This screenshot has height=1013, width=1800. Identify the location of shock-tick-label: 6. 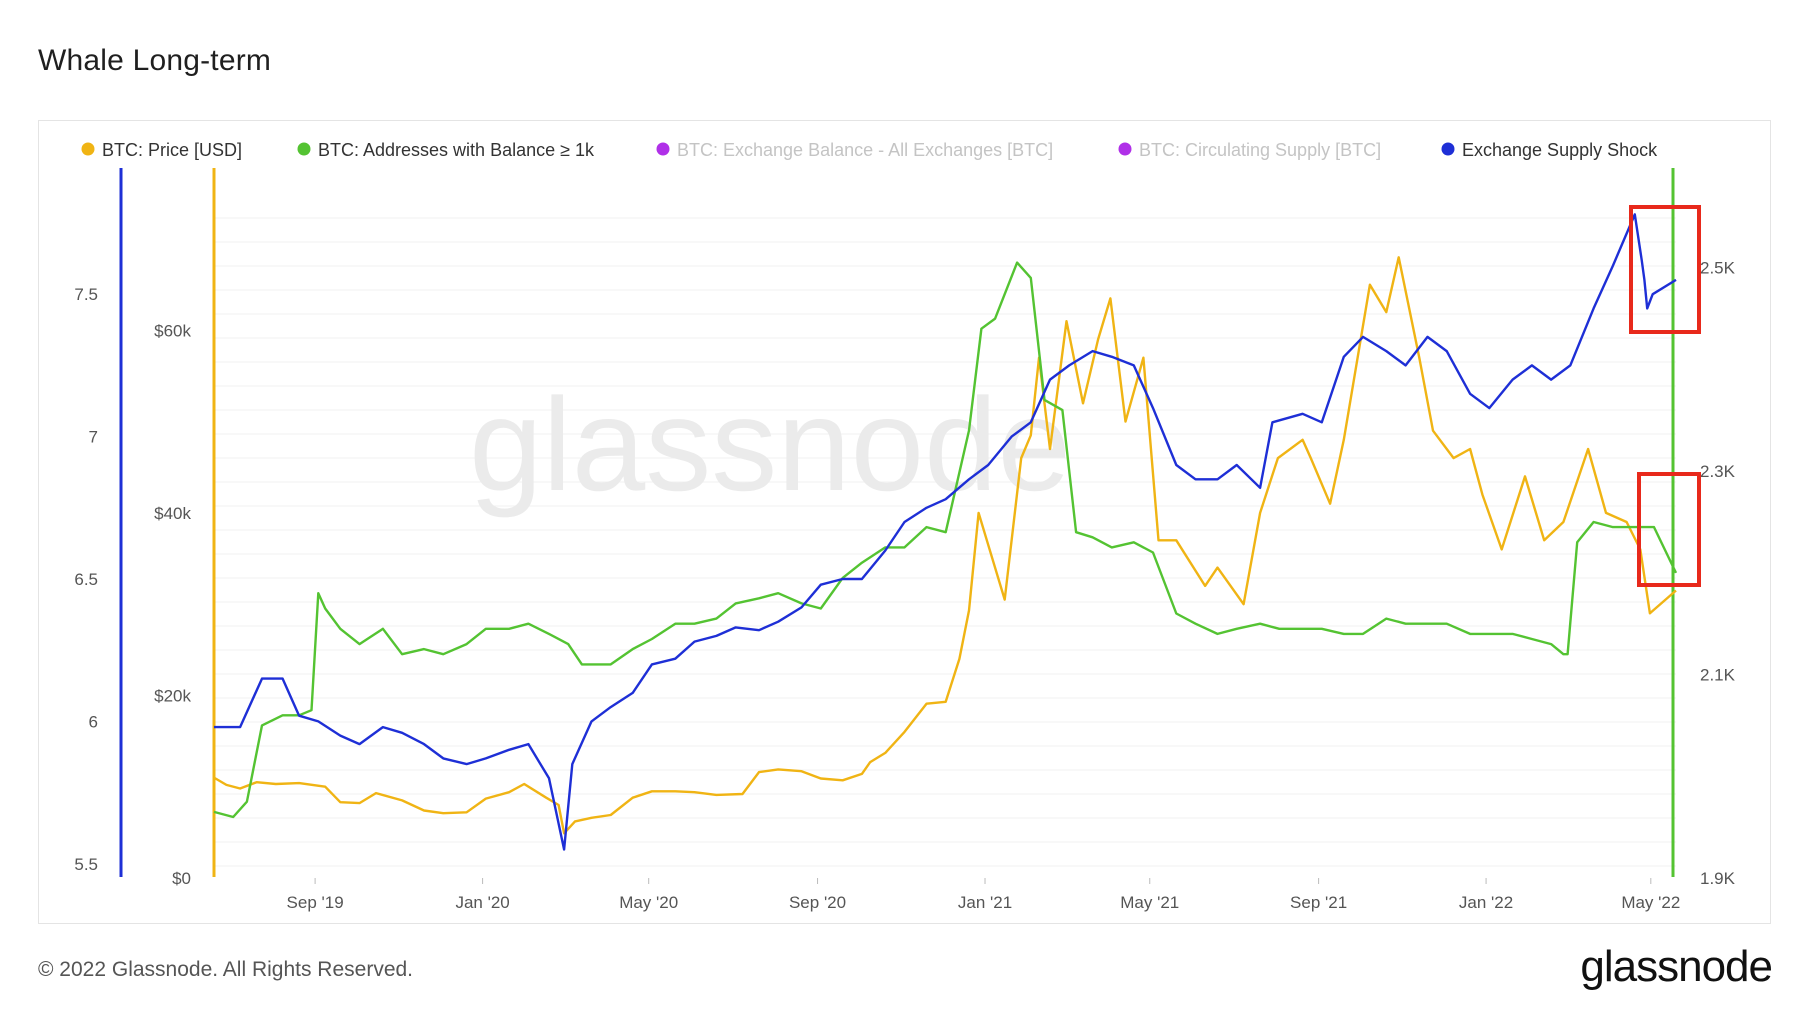
(93, 721).